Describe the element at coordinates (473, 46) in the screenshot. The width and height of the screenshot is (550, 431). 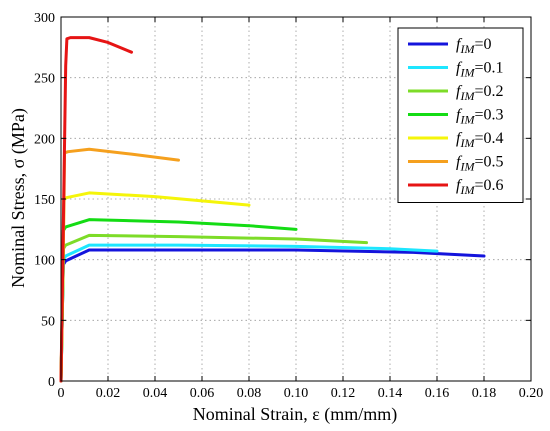
I see `legend-label: fIM=0` at that location.